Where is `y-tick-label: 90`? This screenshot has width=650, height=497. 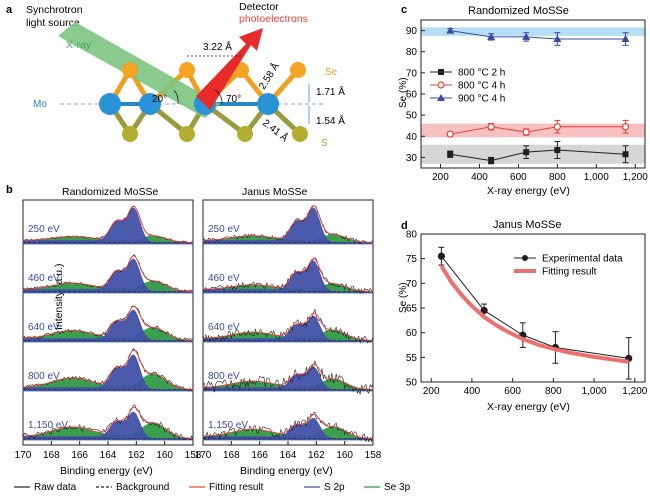 y-tick-label: 90 is located at coordinates (412, 31).